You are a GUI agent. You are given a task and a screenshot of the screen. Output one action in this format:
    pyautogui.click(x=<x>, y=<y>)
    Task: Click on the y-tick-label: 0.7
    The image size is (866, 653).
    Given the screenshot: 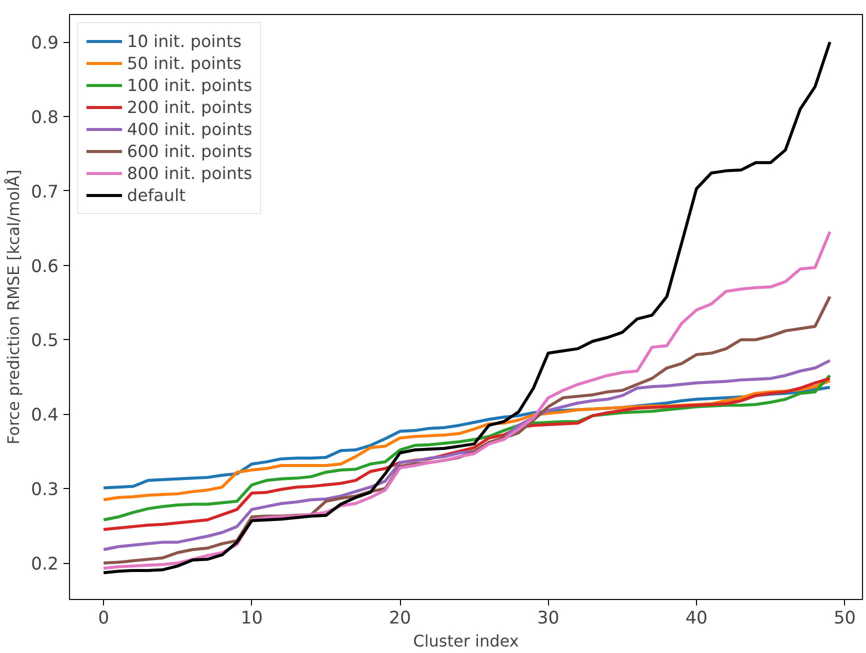 What is the action you would take?
    pyautogui.click(x=44, y=192)
    